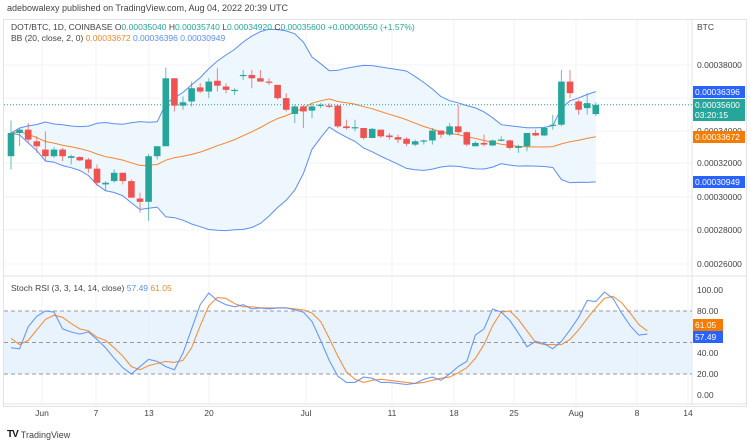 The image size is (750, 446). What do you see at coordinates (708, 337) in the screenshot?
I see `rsi-k-tag: 57.49` at bounding box center [708, 337].